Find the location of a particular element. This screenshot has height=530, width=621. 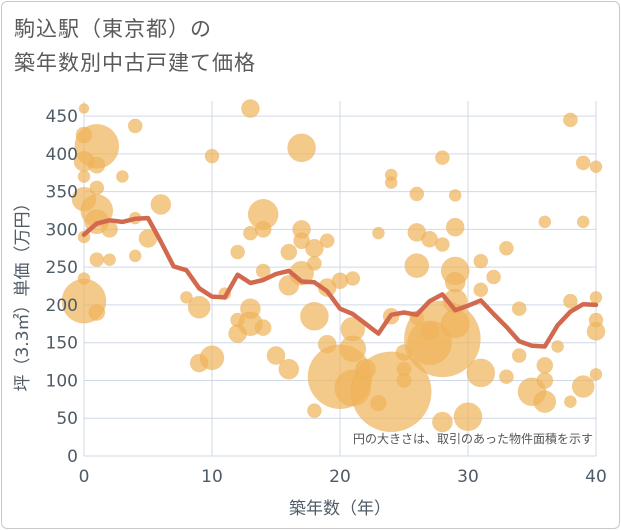

x-tick-label: 10 is located at coordinates (212, 477).